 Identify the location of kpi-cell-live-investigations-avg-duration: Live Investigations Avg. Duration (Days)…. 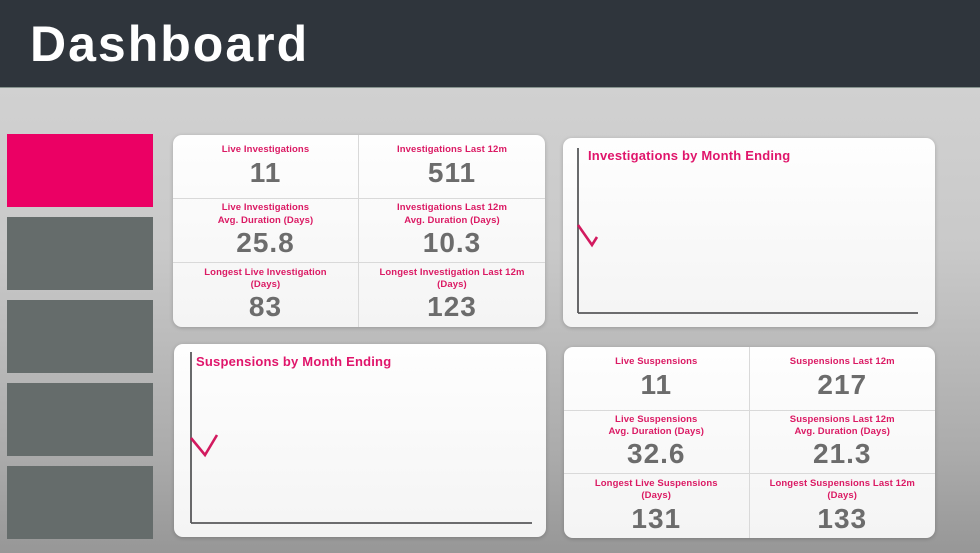
(266, 231).